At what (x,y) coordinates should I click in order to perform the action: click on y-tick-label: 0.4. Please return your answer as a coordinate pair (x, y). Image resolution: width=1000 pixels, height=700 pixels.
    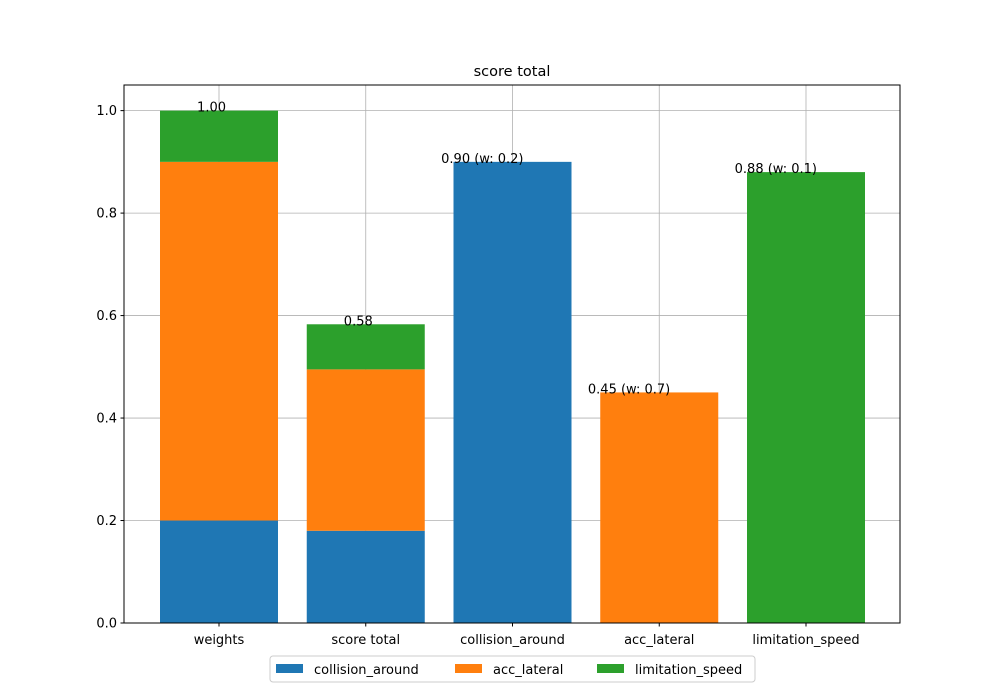
    Looking at the image, I should click on (106, 419).